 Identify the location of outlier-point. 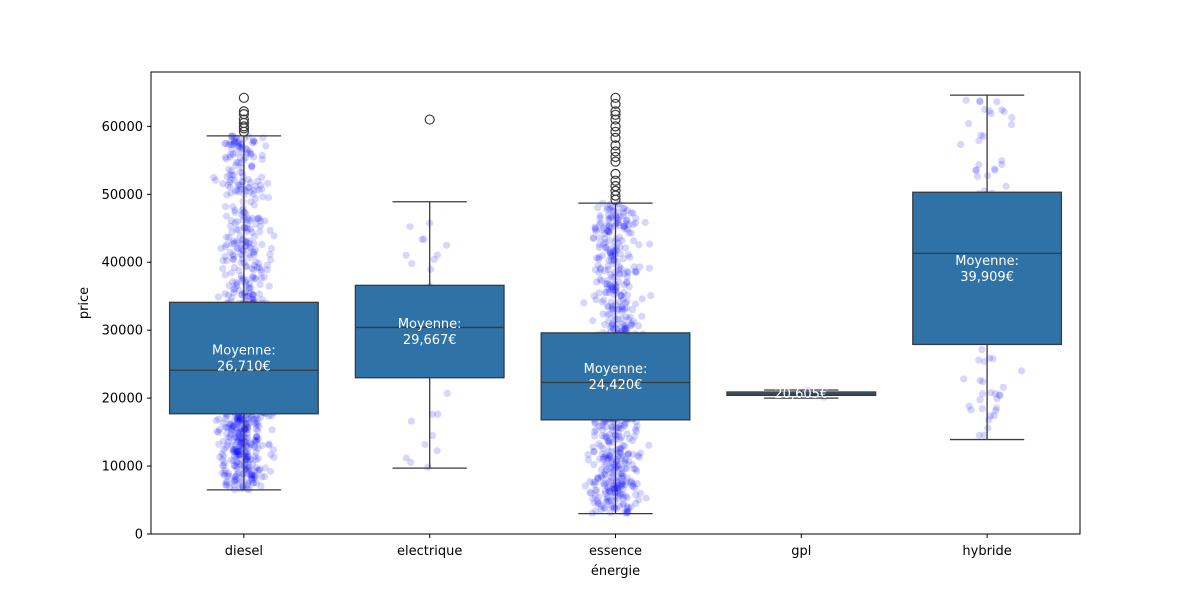
(615, 161).